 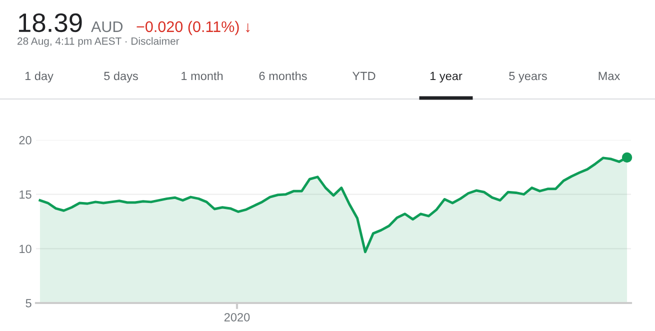 I want to click on text: 1 day, so click(x=39, y=77).